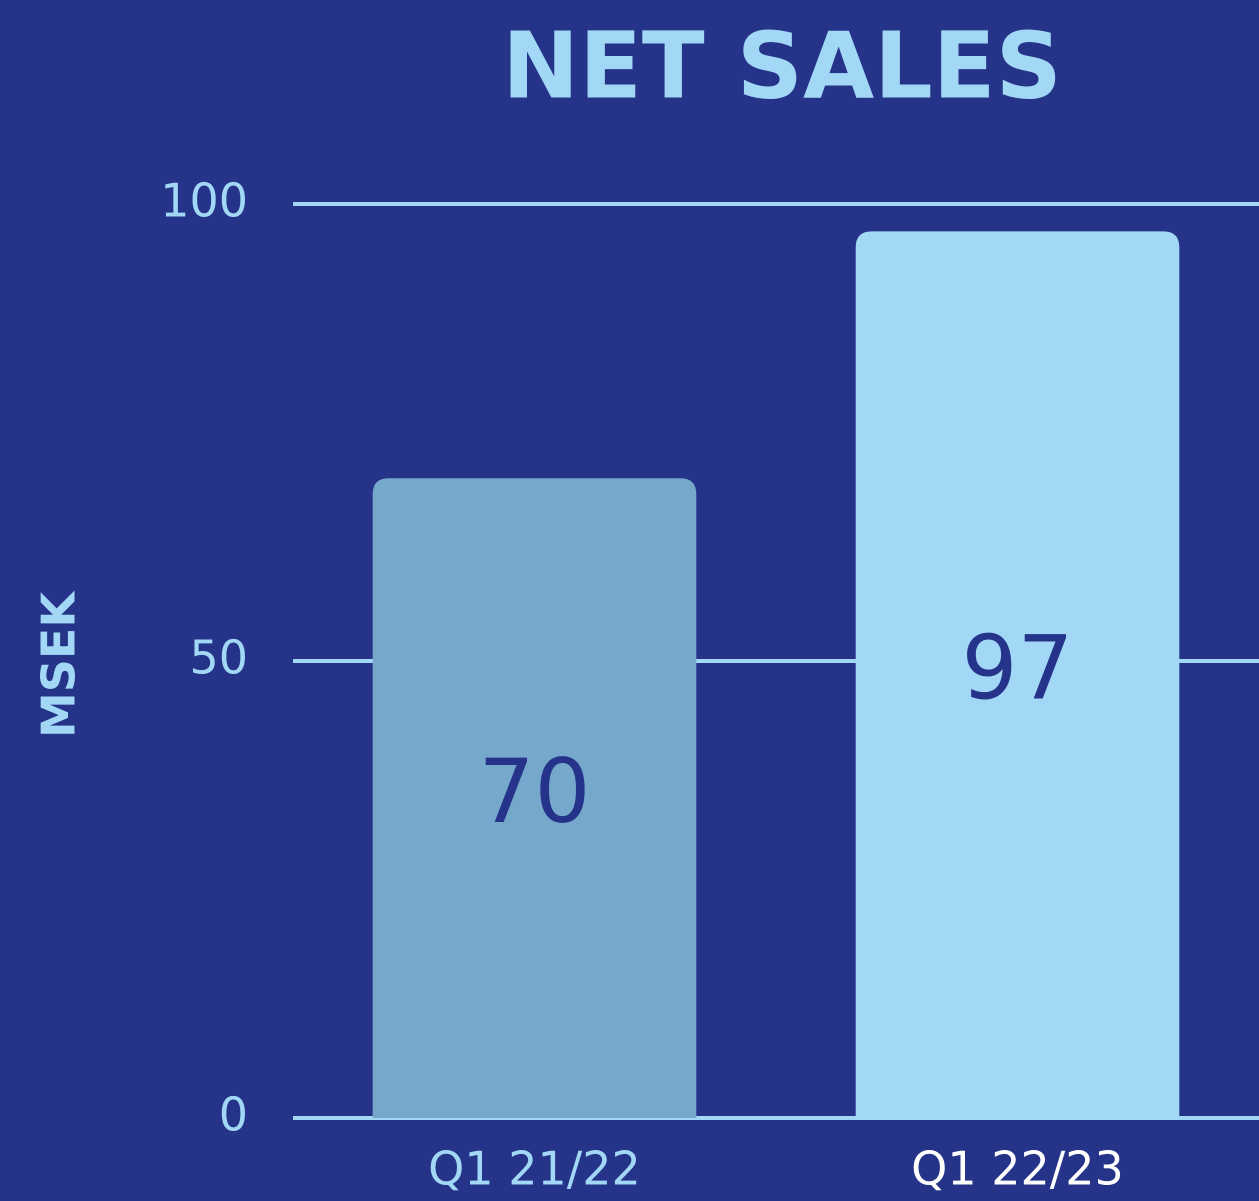 This screenshot has width=1259, height=1201. What do you see at coordinates (535, 791) in the screenshot?
I see `data-label: 70` at bounding box center [535, 791].